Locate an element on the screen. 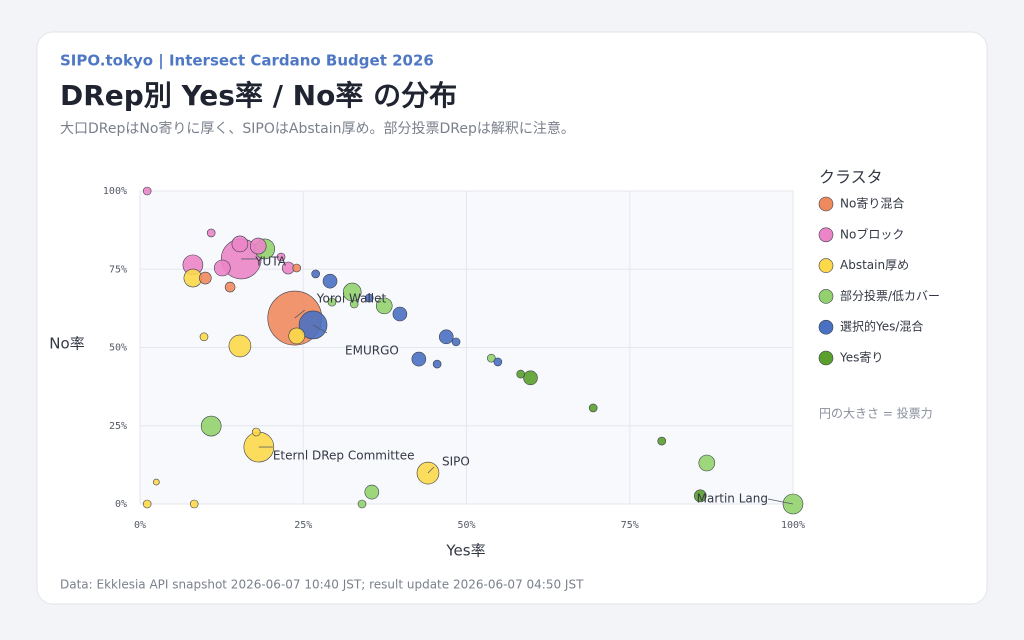 Image resolution: width=1024 pixels, height=640 pixels. annotation: Yoroi Wallet is located at coordinates (351, 299).